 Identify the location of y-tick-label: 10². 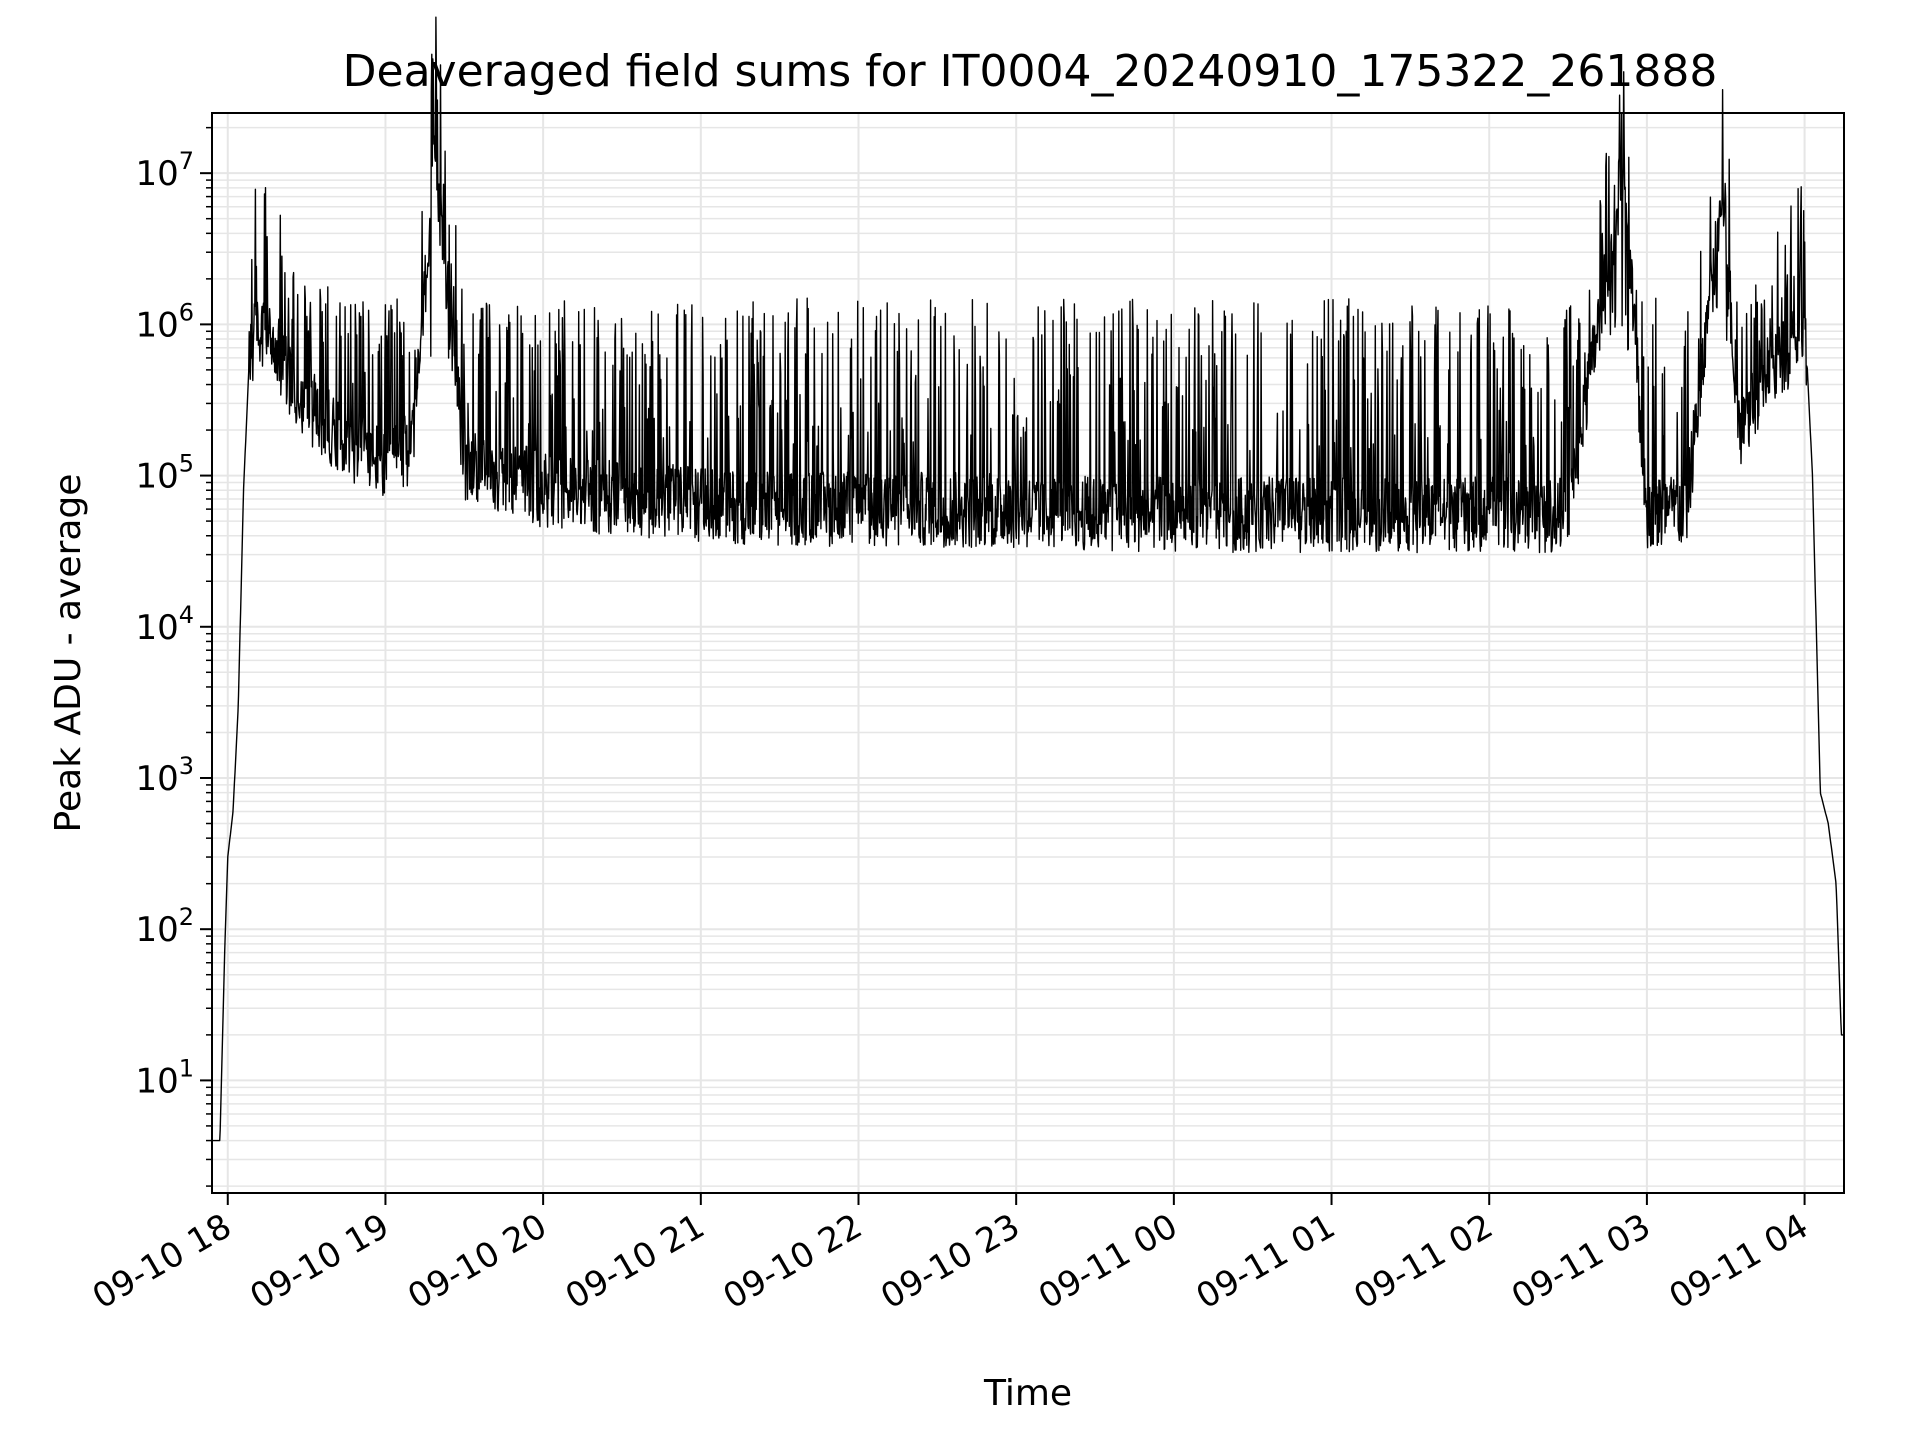
(164, 926).